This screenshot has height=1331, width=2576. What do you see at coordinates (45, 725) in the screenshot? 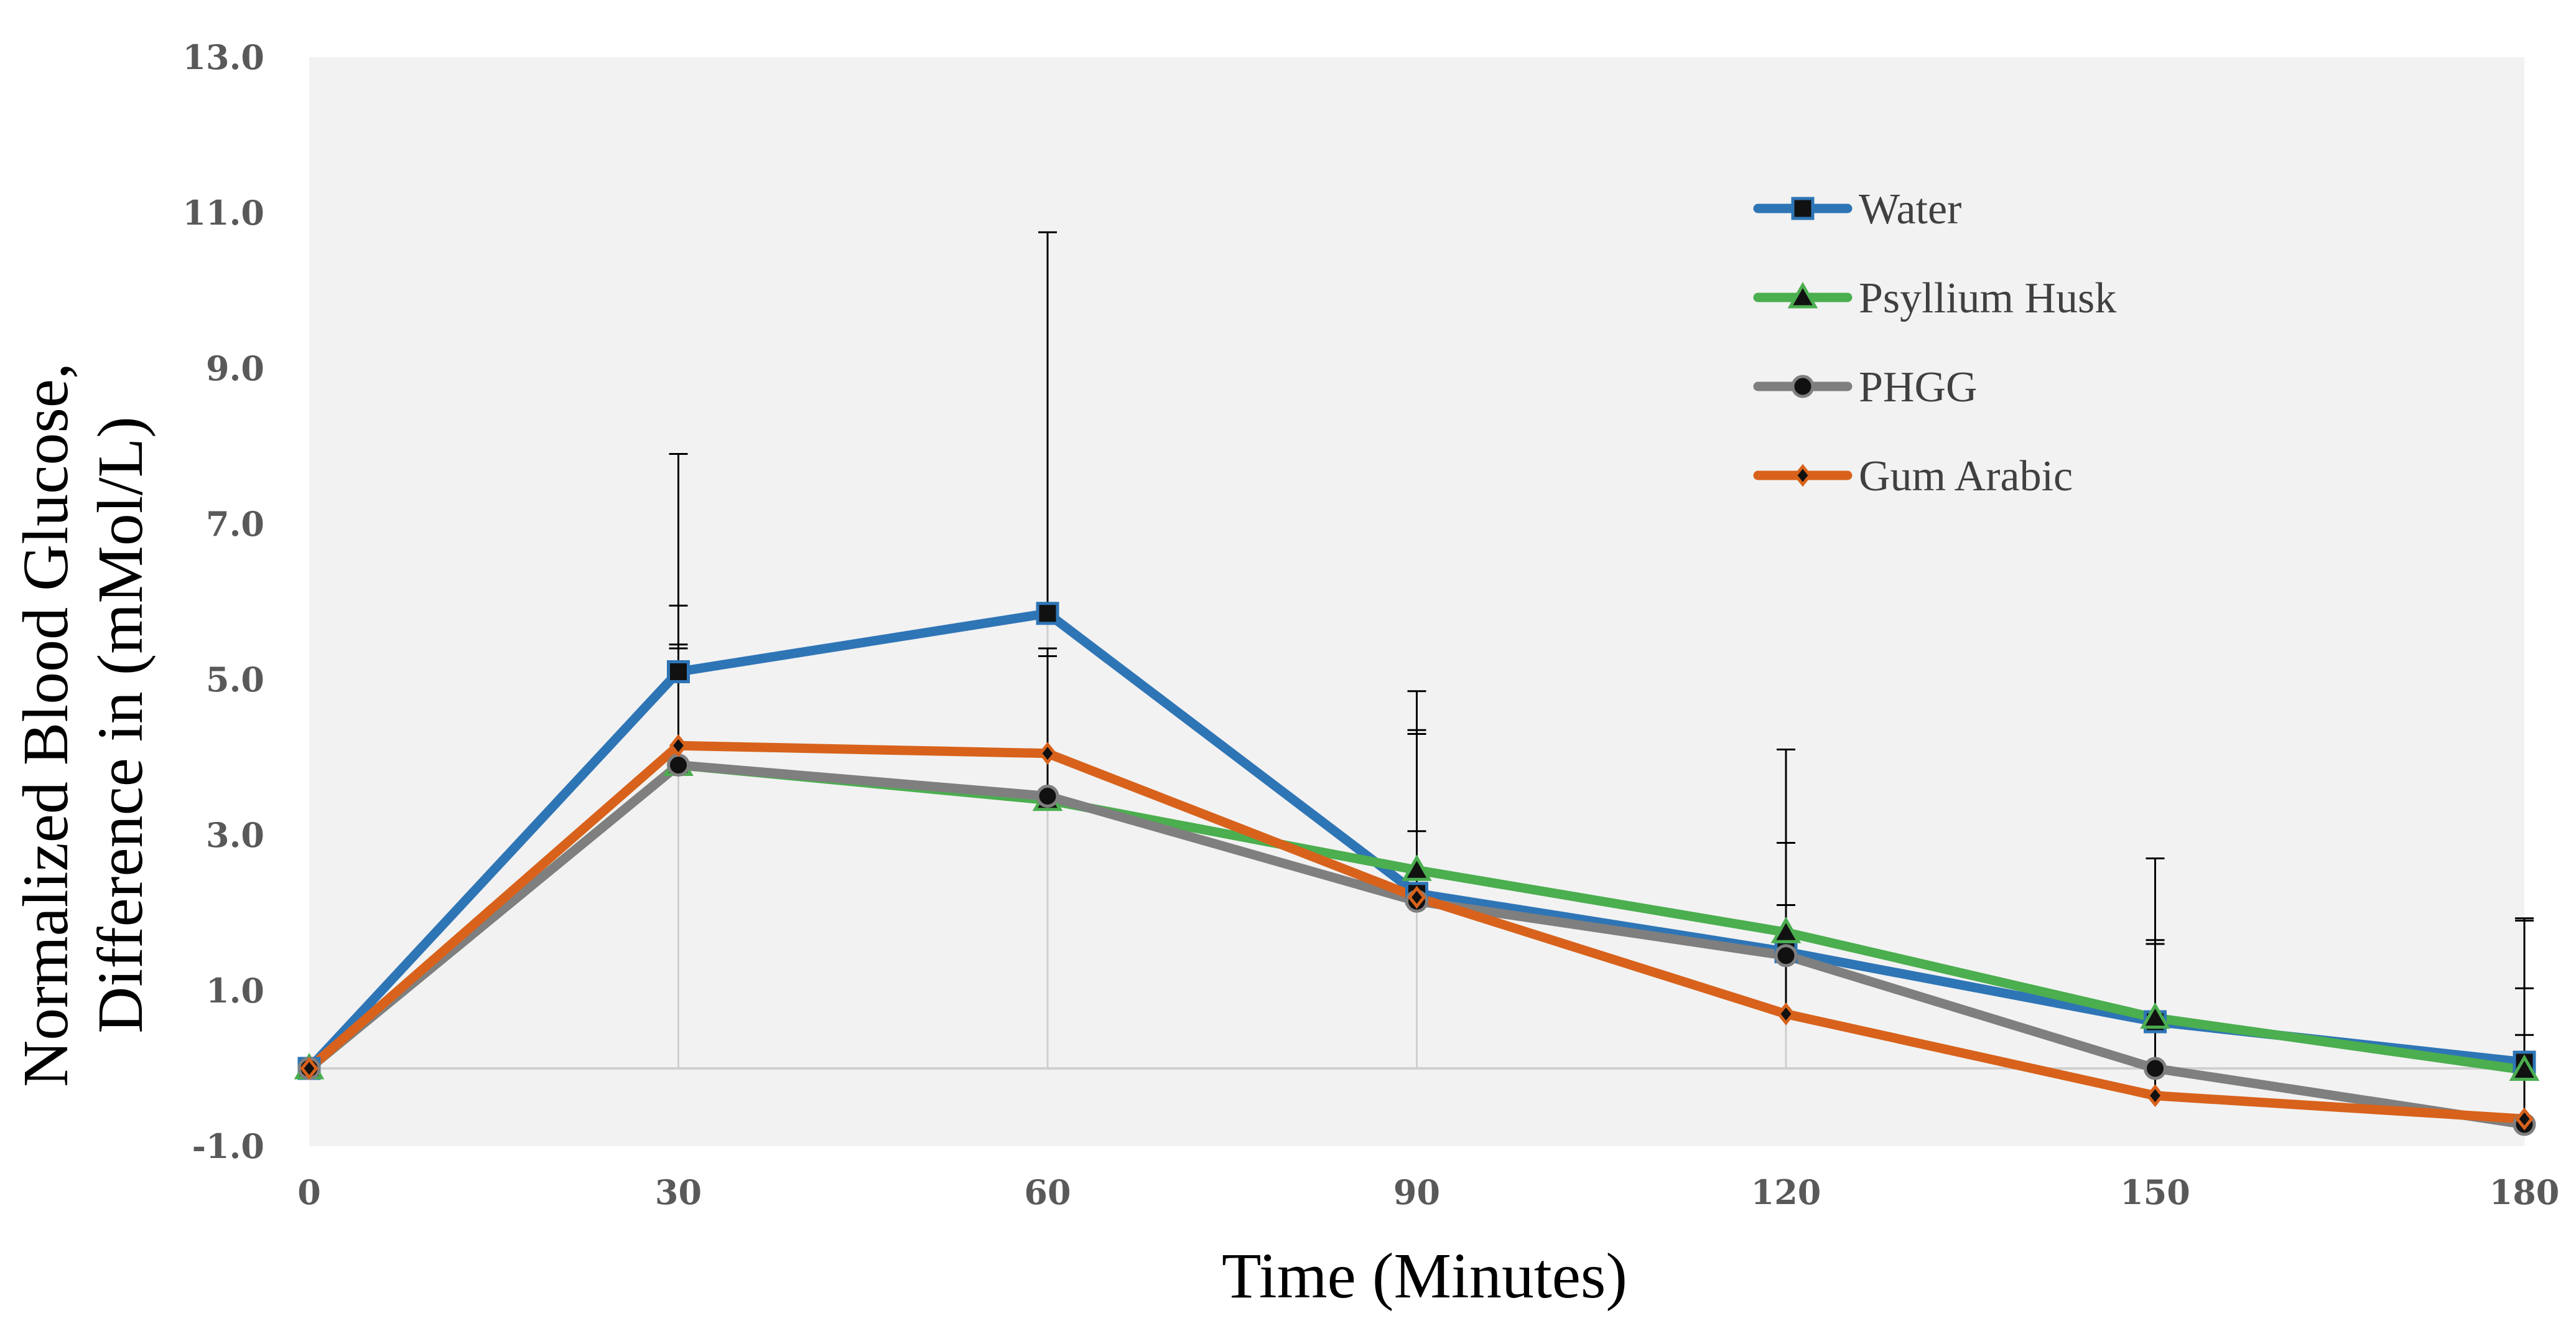
I see `y-axis-label-line1: Normalized Blood Glucose,` at bounding box center [45, 725].